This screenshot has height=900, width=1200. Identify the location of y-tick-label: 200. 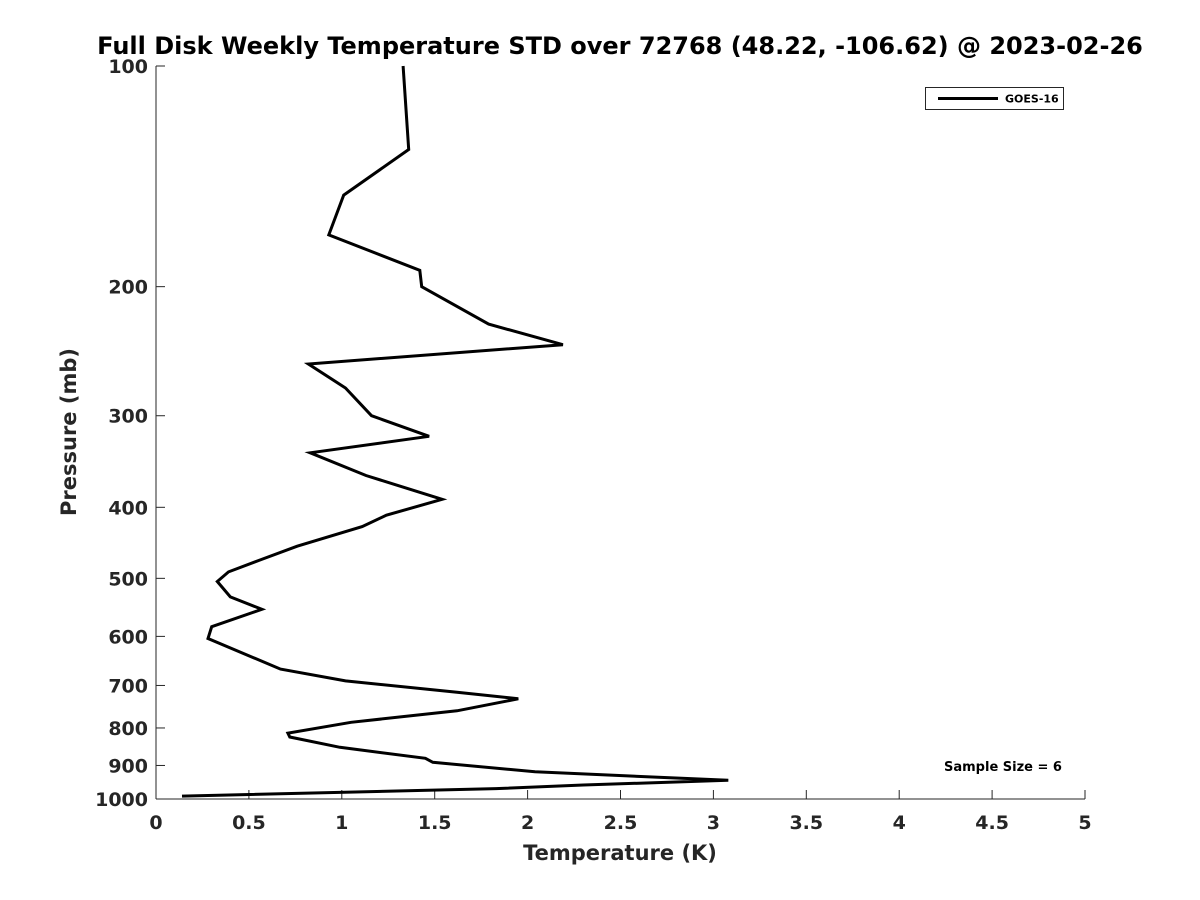
(128, 288).